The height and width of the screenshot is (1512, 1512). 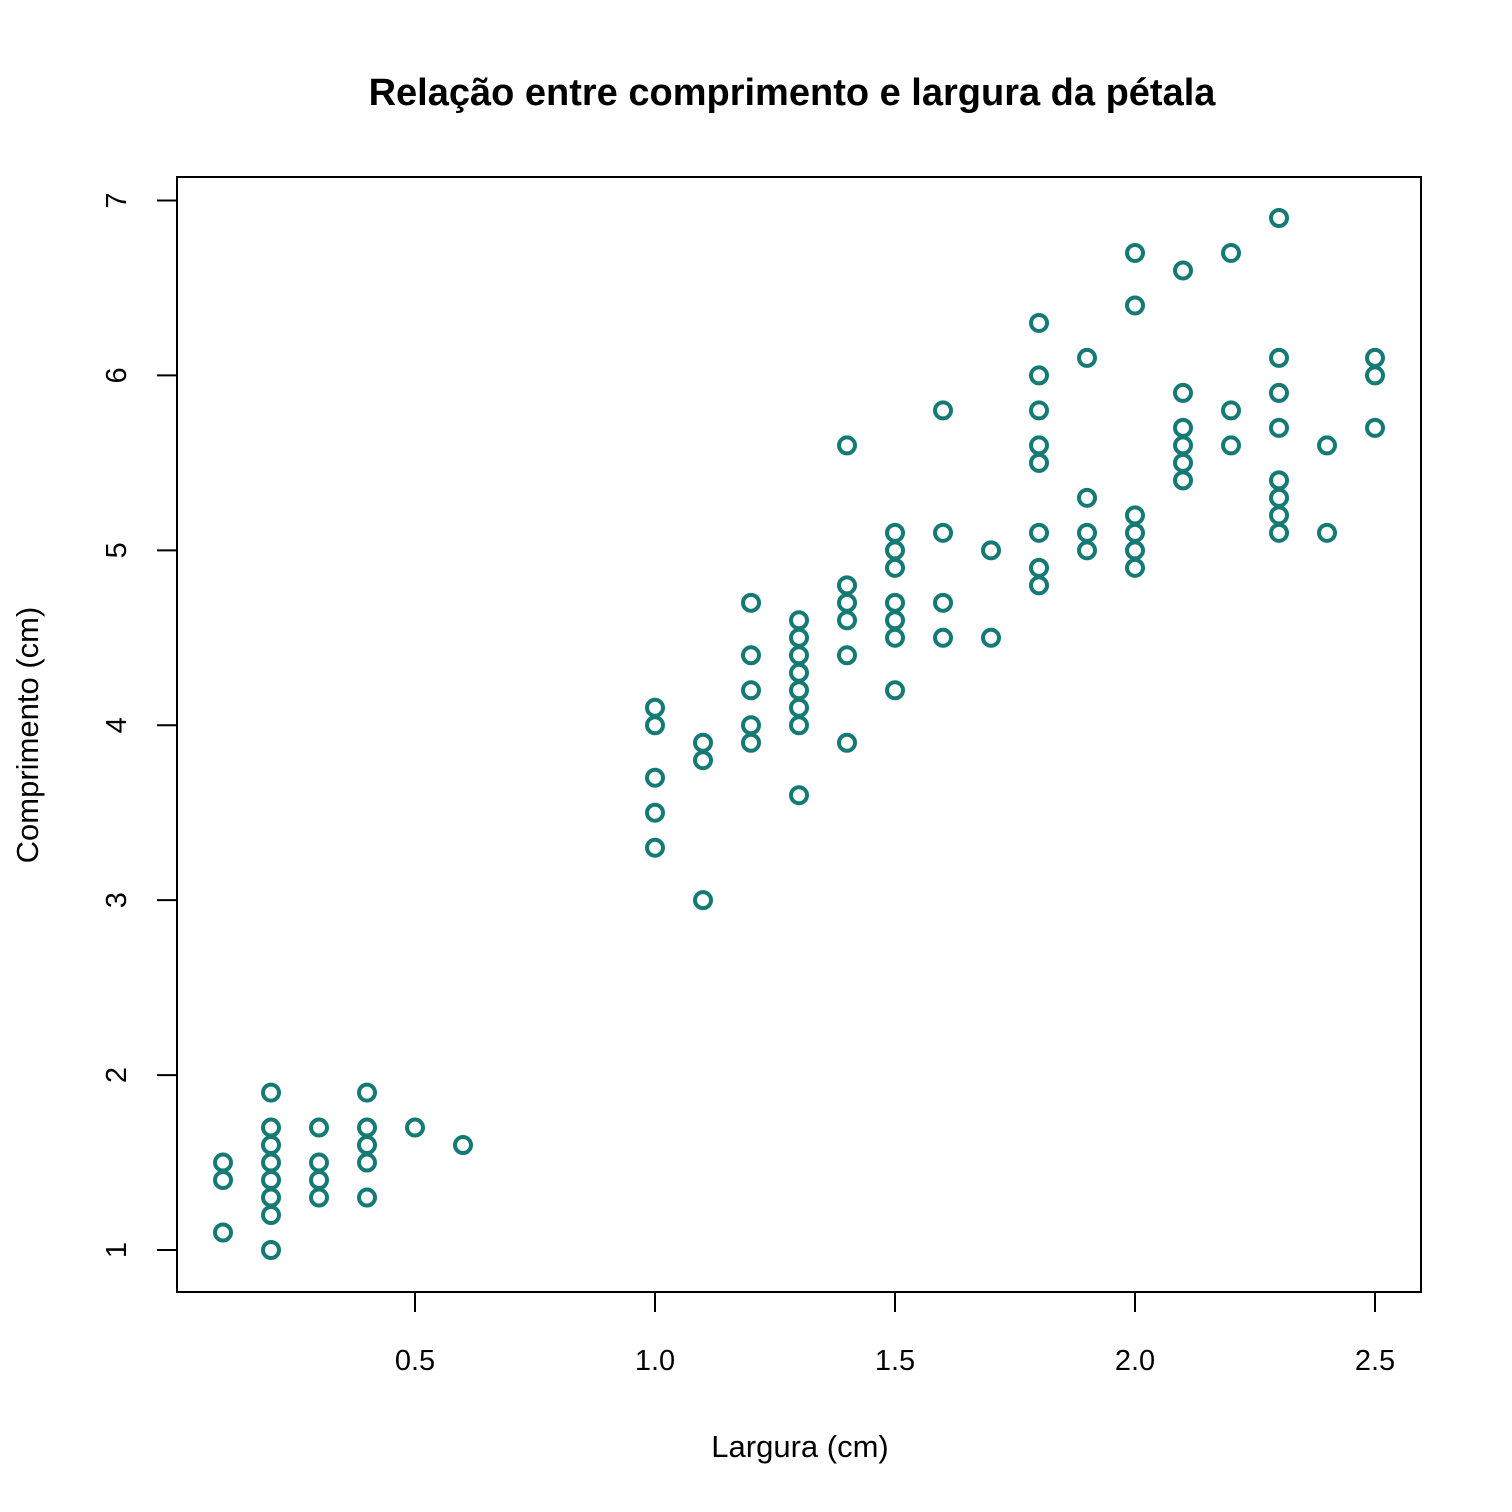 What do you see at coordinates (27, 735) in the screenshot?
I see `y-axis-label: Comprimento (cm)` at bounding box center [27, 735].